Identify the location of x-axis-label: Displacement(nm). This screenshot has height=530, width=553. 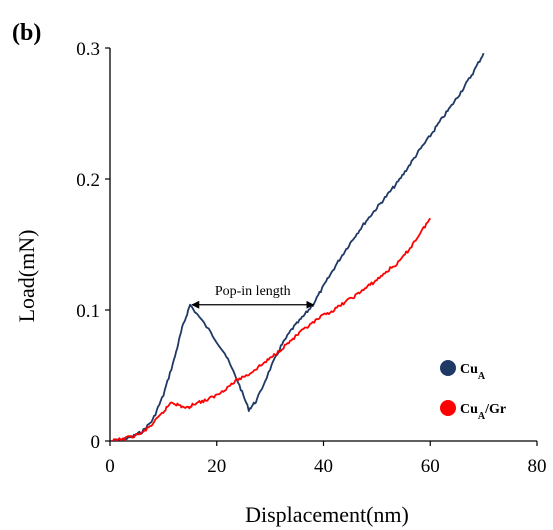
(327, 514).